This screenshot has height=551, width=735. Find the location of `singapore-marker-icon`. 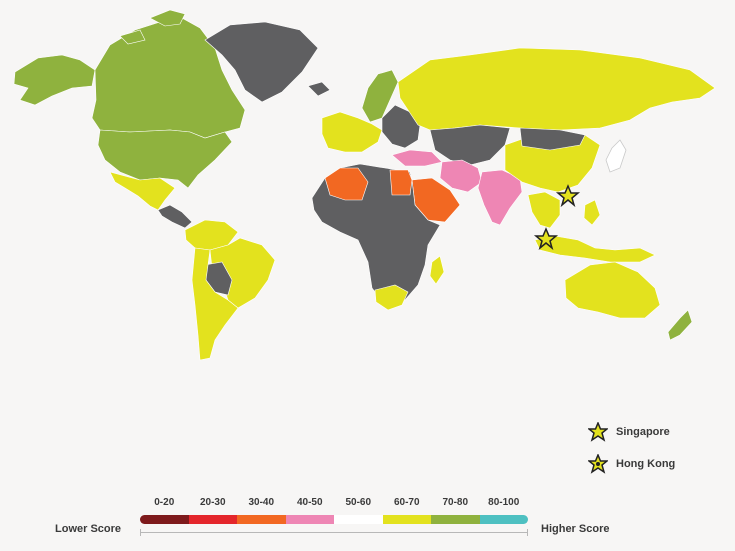

singapore-marker-icon is located at coordinates (546, 239).